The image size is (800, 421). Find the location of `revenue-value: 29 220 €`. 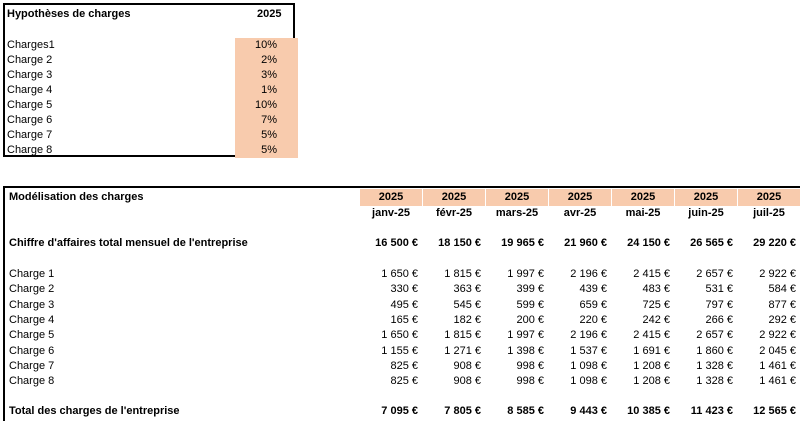

revenue-value: 29 220 € is located at coordinates (774, 243).